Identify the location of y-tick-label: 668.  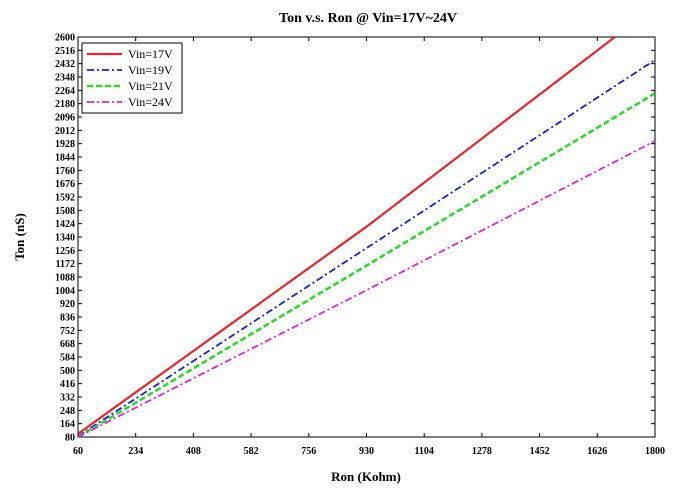
(67, 344).